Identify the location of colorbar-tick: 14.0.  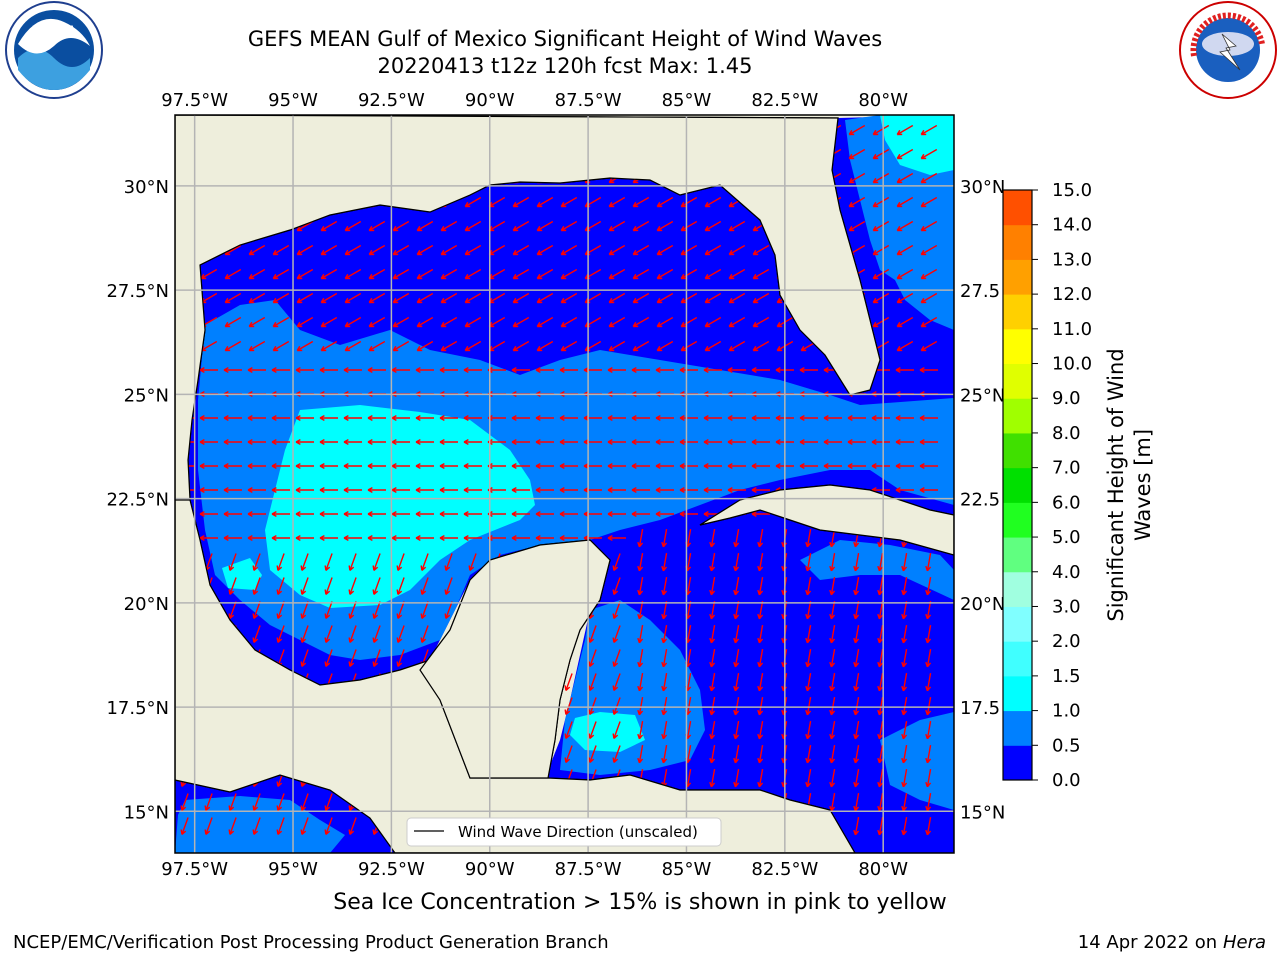
(1072, 225).